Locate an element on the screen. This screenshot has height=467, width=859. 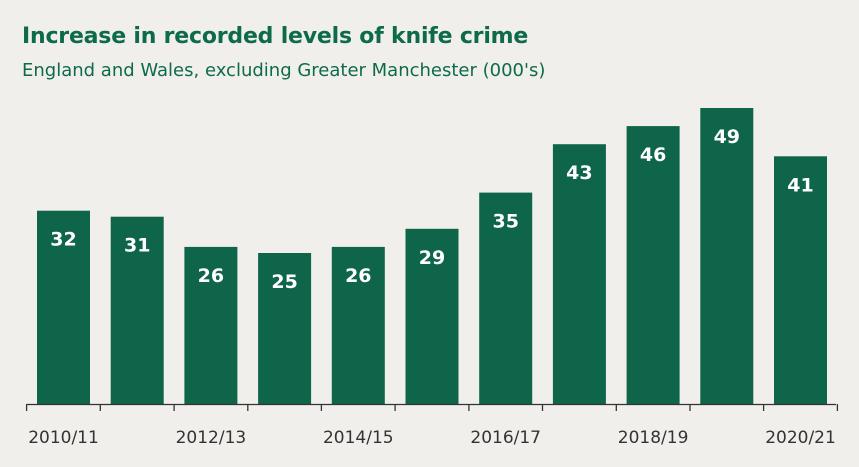
bar-2017/18 is located at coordinates (579, 274).